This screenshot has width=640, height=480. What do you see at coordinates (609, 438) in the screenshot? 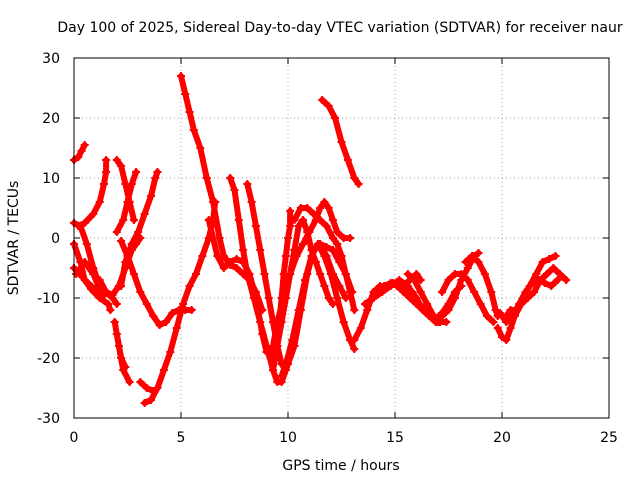
I see `x-tick-label: 25` at bounding box center [609, 438].